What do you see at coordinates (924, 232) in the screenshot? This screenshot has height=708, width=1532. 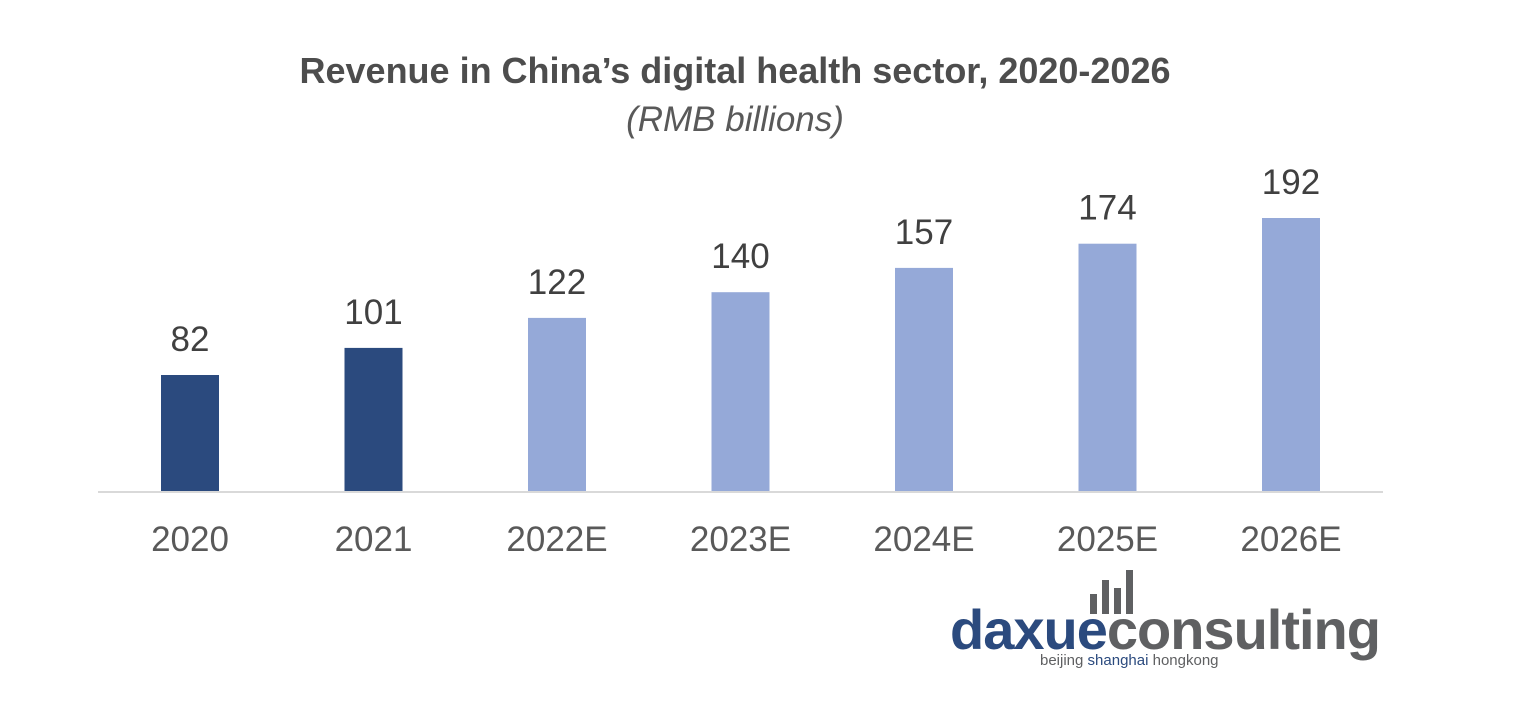 I see `value-label-2024e: 157` at bounding box center [924, 232].